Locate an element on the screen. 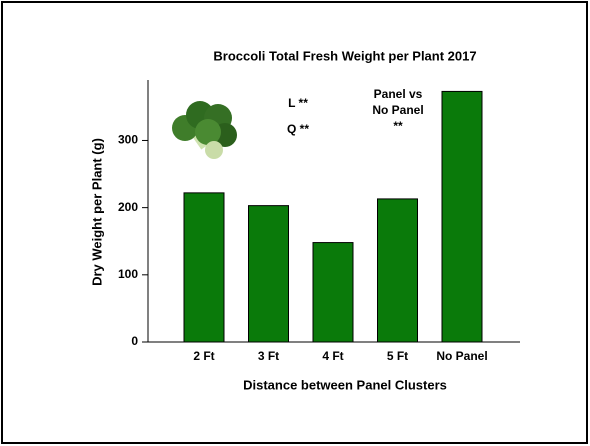 The width and height of the screenshot is (590, 446). x-tick-label: 4 Ft is located at coordinates (332, 356).